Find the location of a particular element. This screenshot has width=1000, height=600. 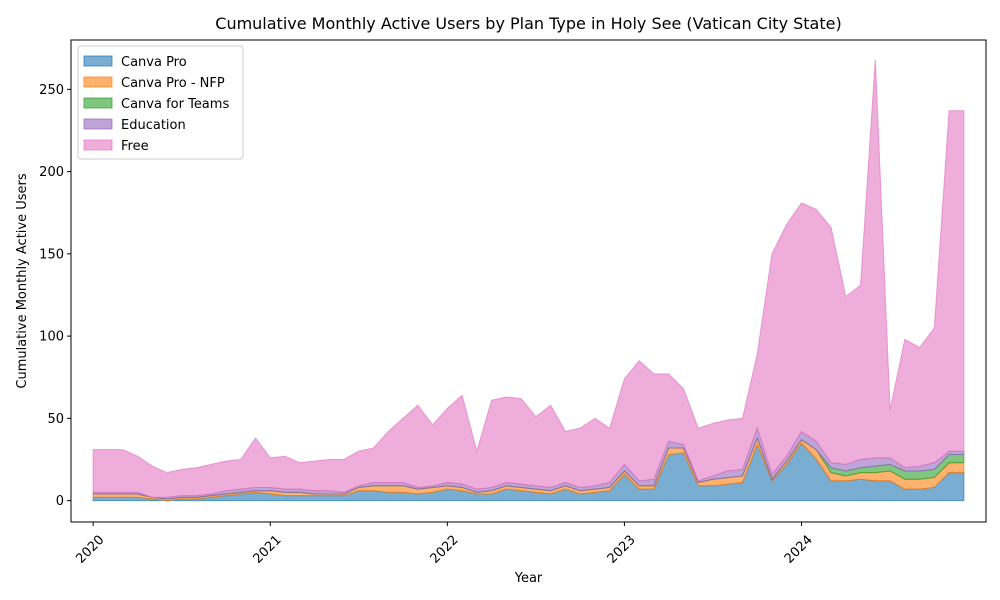

y-tick-label: 200 is located at coordinates (51, 172).